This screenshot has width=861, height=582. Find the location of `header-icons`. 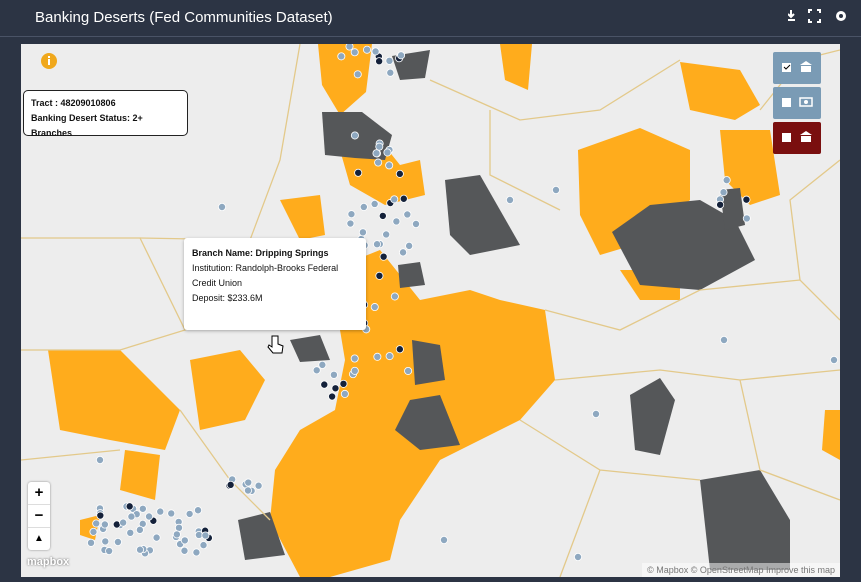

header-icons is located at coordinates (819, 16).